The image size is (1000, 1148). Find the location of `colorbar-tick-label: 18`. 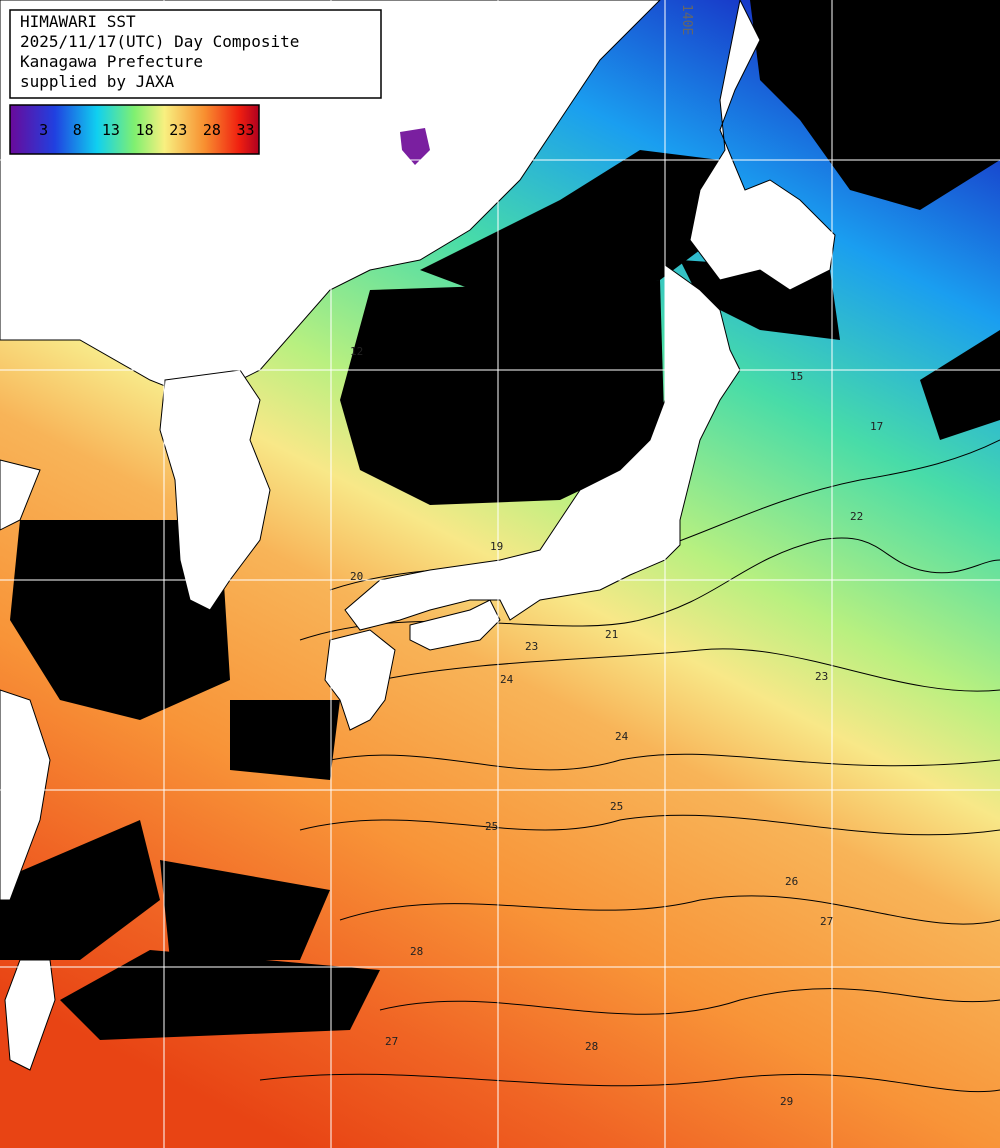

colorbar-tick-label: 18 is located at coordinates (145, 130).